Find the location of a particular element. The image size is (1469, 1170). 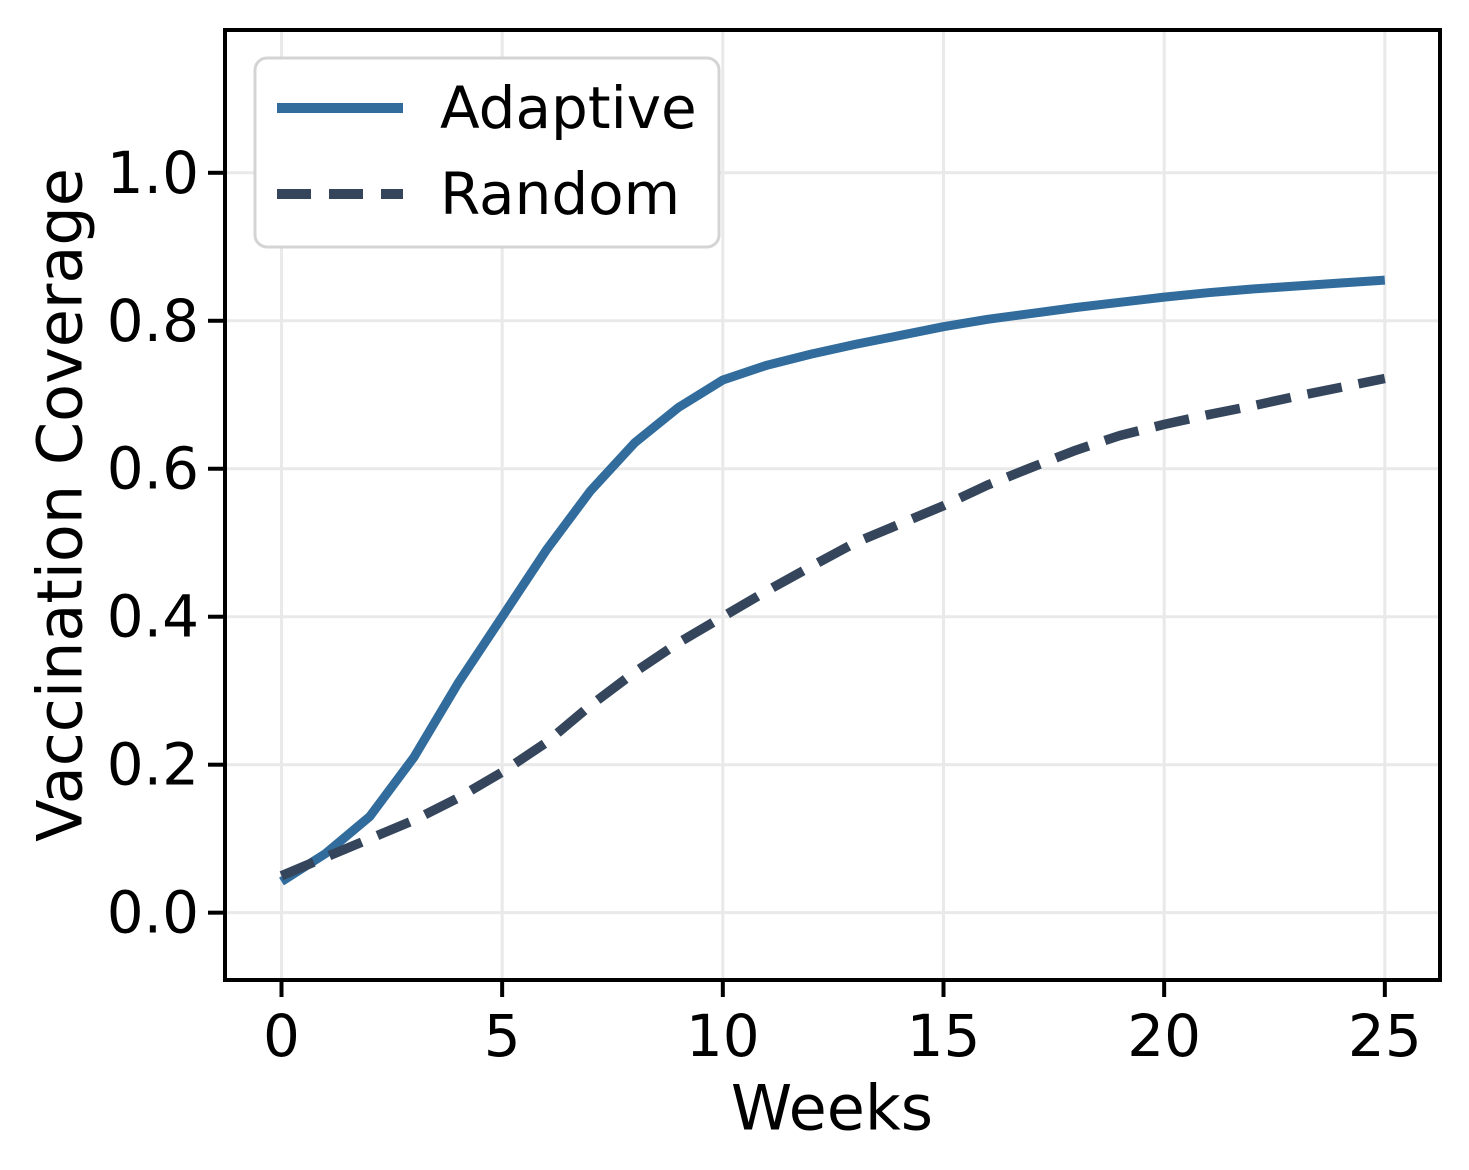

x-tick-label-0: 0 is located at coordinates (281, 1036).